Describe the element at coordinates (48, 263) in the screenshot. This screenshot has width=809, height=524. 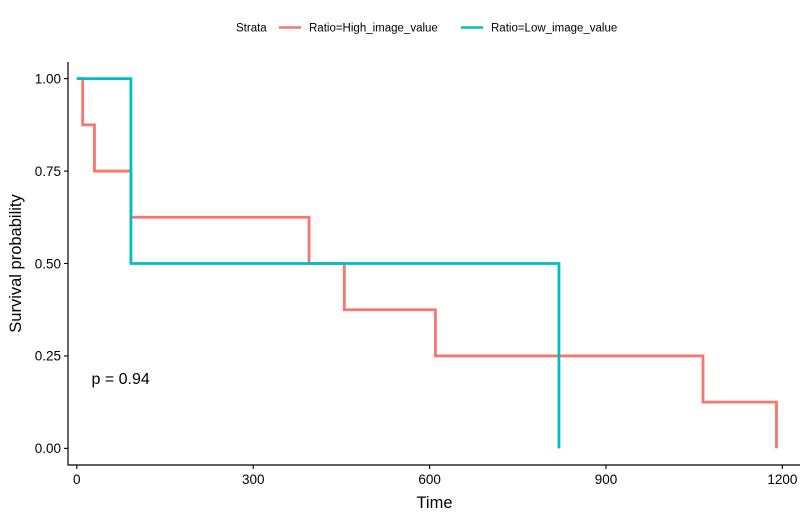
I see `y-tick-label: 0.50` at that location.